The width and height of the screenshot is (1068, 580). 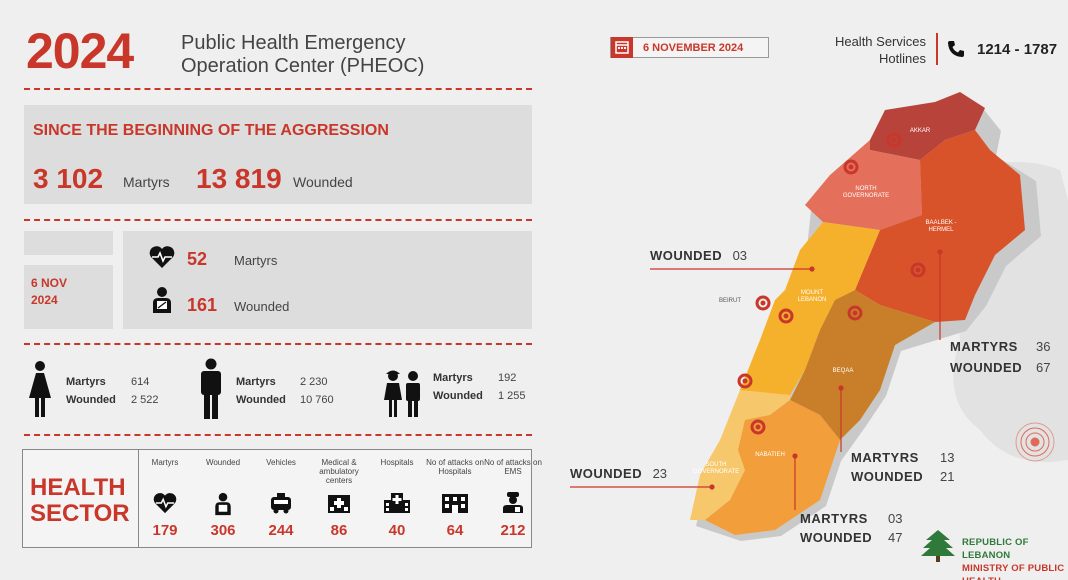 What do you see at coordinates (278, 154) in the screenshot?
I see `since-panel` at bounding box center [278, 154].